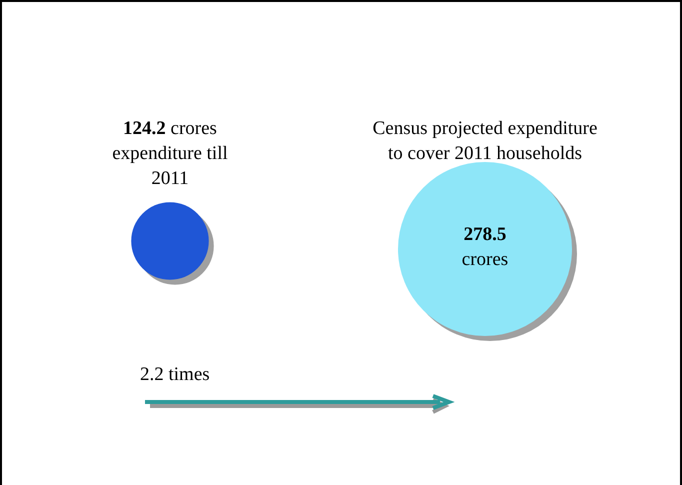  I want to click on category-label: Census projected expenditure to cover 2011 households, so click(485, 141).